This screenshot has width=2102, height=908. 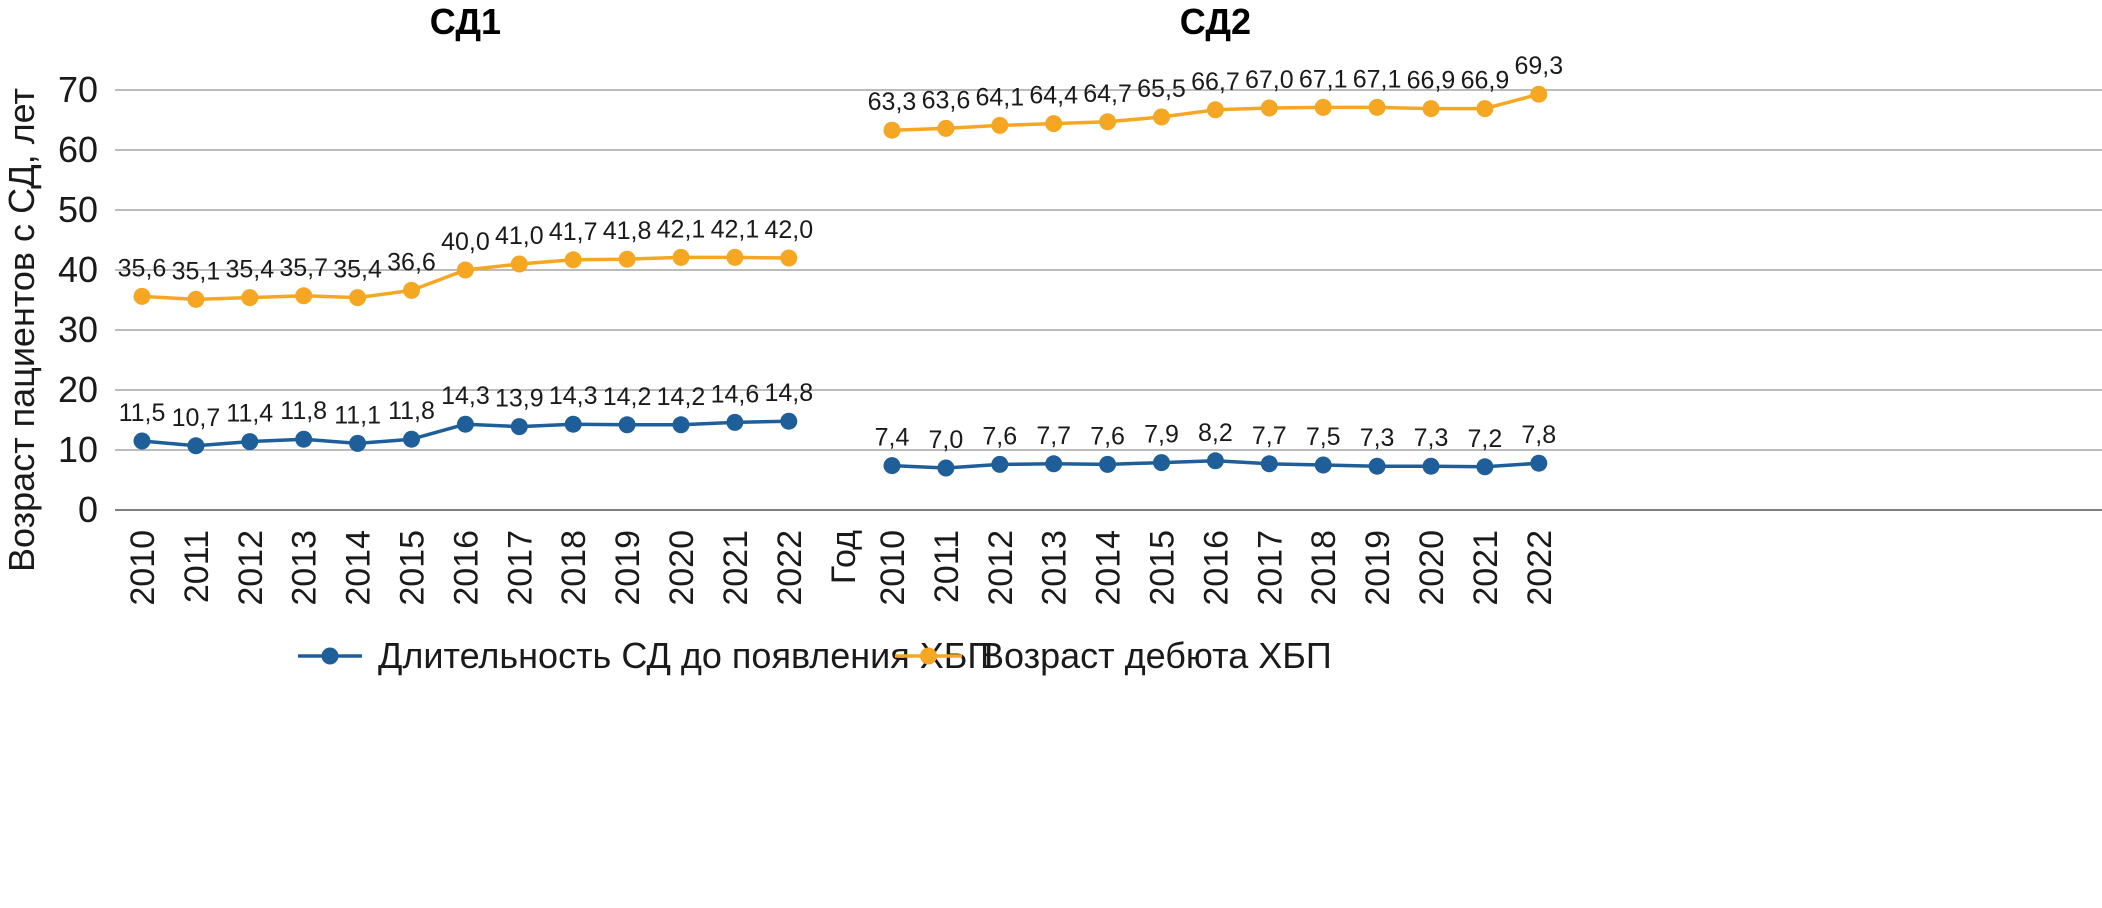 What do you see at coordinates (1055, 568) in the screenshot?
I see `x-tick-label: 2013` at bounding box center [1055, 568].